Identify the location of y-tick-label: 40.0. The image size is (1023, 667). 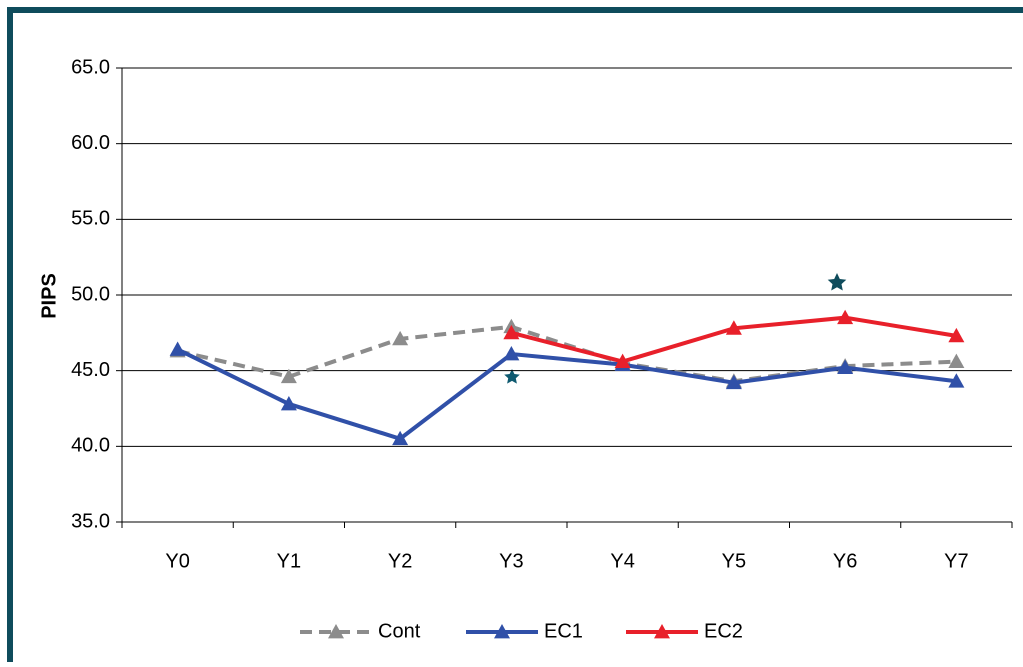
(90, 446).